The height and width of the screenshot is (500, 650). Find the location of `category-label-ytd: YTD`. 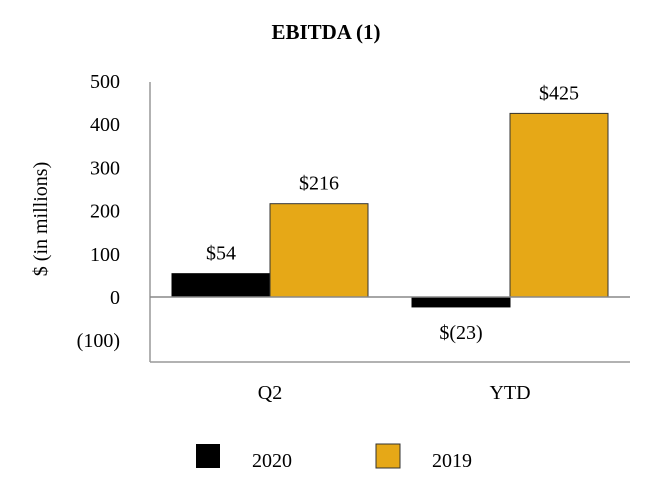

category-label-ytd: YTD is located at coordinates (509, 393).